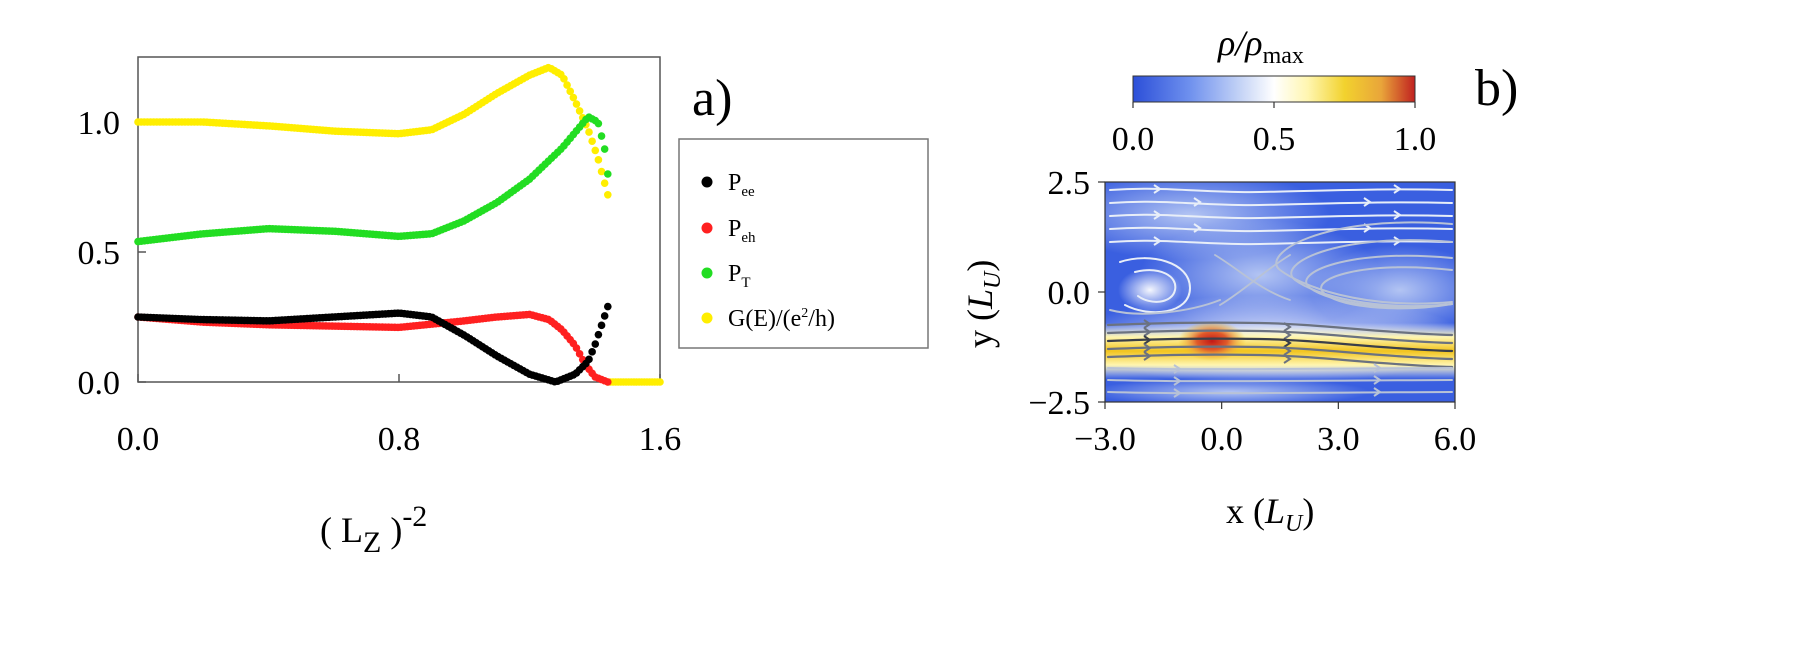 The image size is (1814, 646). I want to click on legend-item-pee: Pee, so click(728, 185).